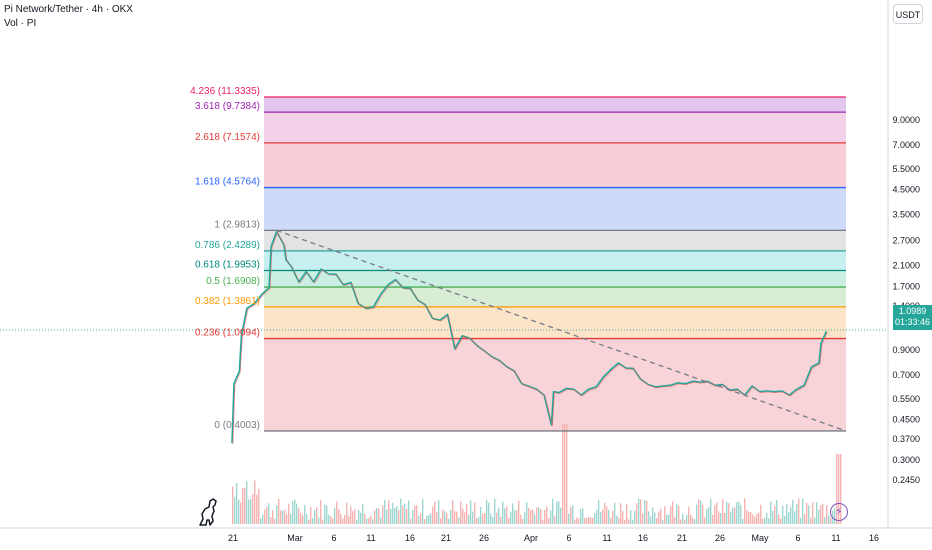 This screenshot has height=550, width=932. What do you see at coordinates (760, 538) in the screenshot?
I see `time-tick-label: May` at bounding box center [760, 538].